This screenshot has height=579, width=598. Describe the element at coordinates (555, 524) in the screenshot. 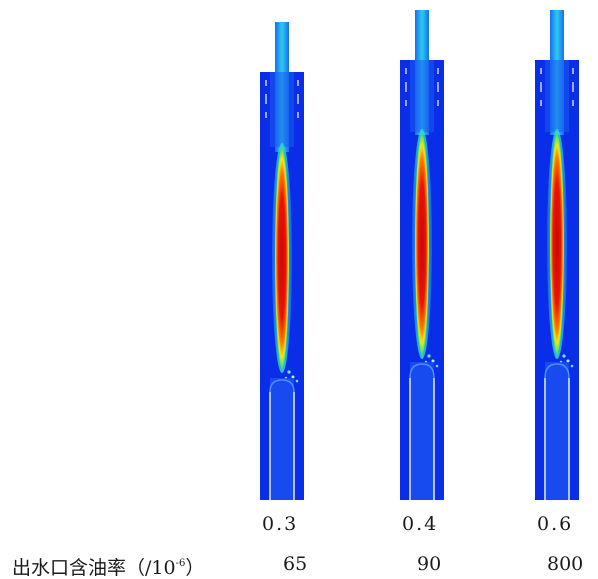

I see `panel-3-ratio-label: 0.6` at that location.